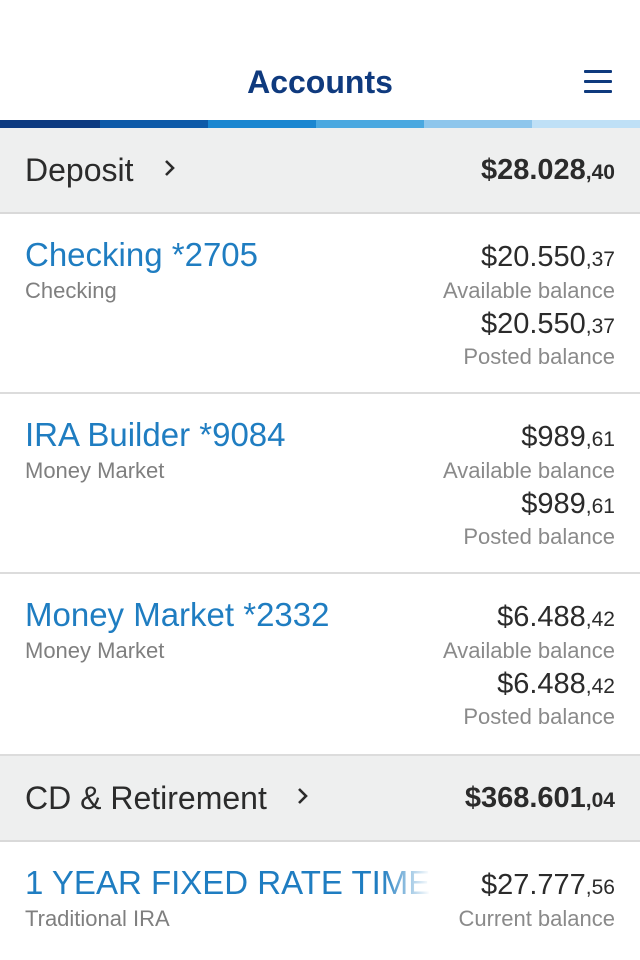 The image size is (640, 960). I want to click on total-whole: $368.601, so click(525, 798).